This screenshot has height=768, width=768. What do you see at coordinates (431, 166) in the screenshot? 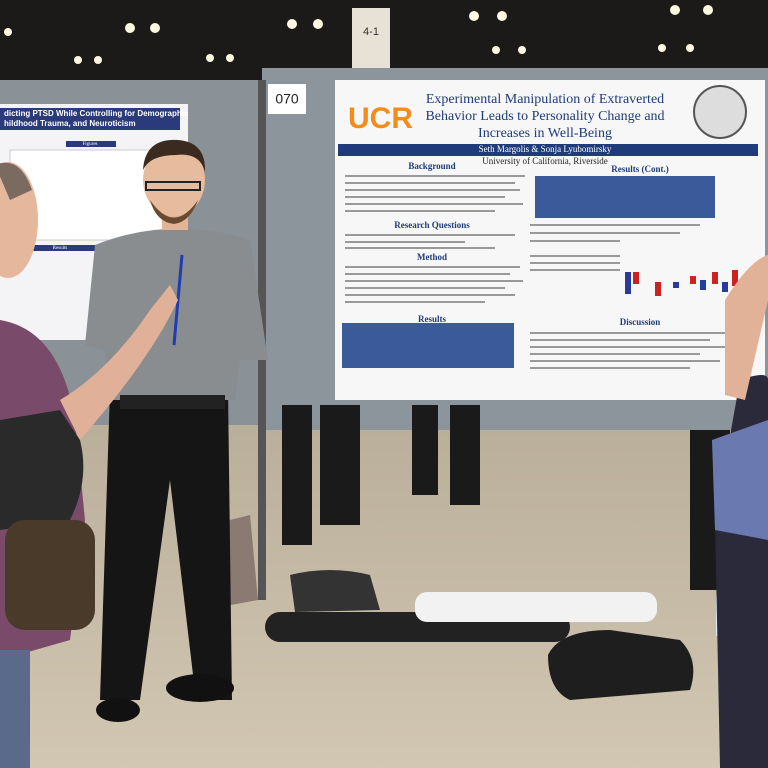
I see `section-heading: Background` at bounding box center [431, 166].